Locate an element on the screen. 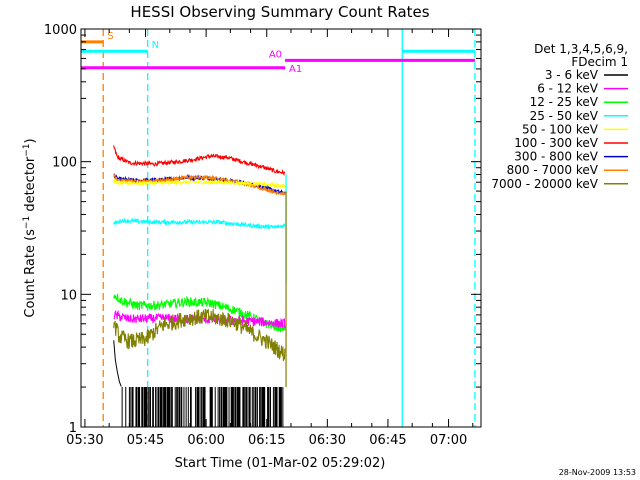  legend-header-line-1: Det 1,3,4,5,6,9, is located at coordinates (581, 49).